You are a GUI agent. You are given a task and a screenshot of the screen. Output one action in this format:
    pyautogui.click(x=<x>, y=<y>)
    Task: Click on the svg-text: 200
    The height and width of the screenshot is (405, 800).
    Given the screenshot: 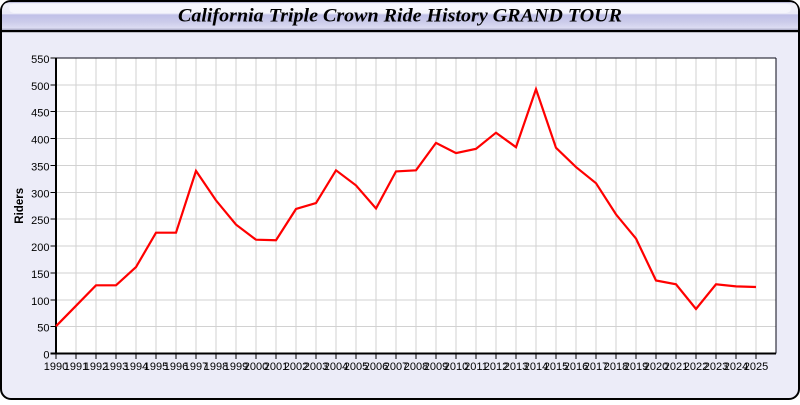 What is the action you would take?
    pyautogui.click(x=40, y=248)
    